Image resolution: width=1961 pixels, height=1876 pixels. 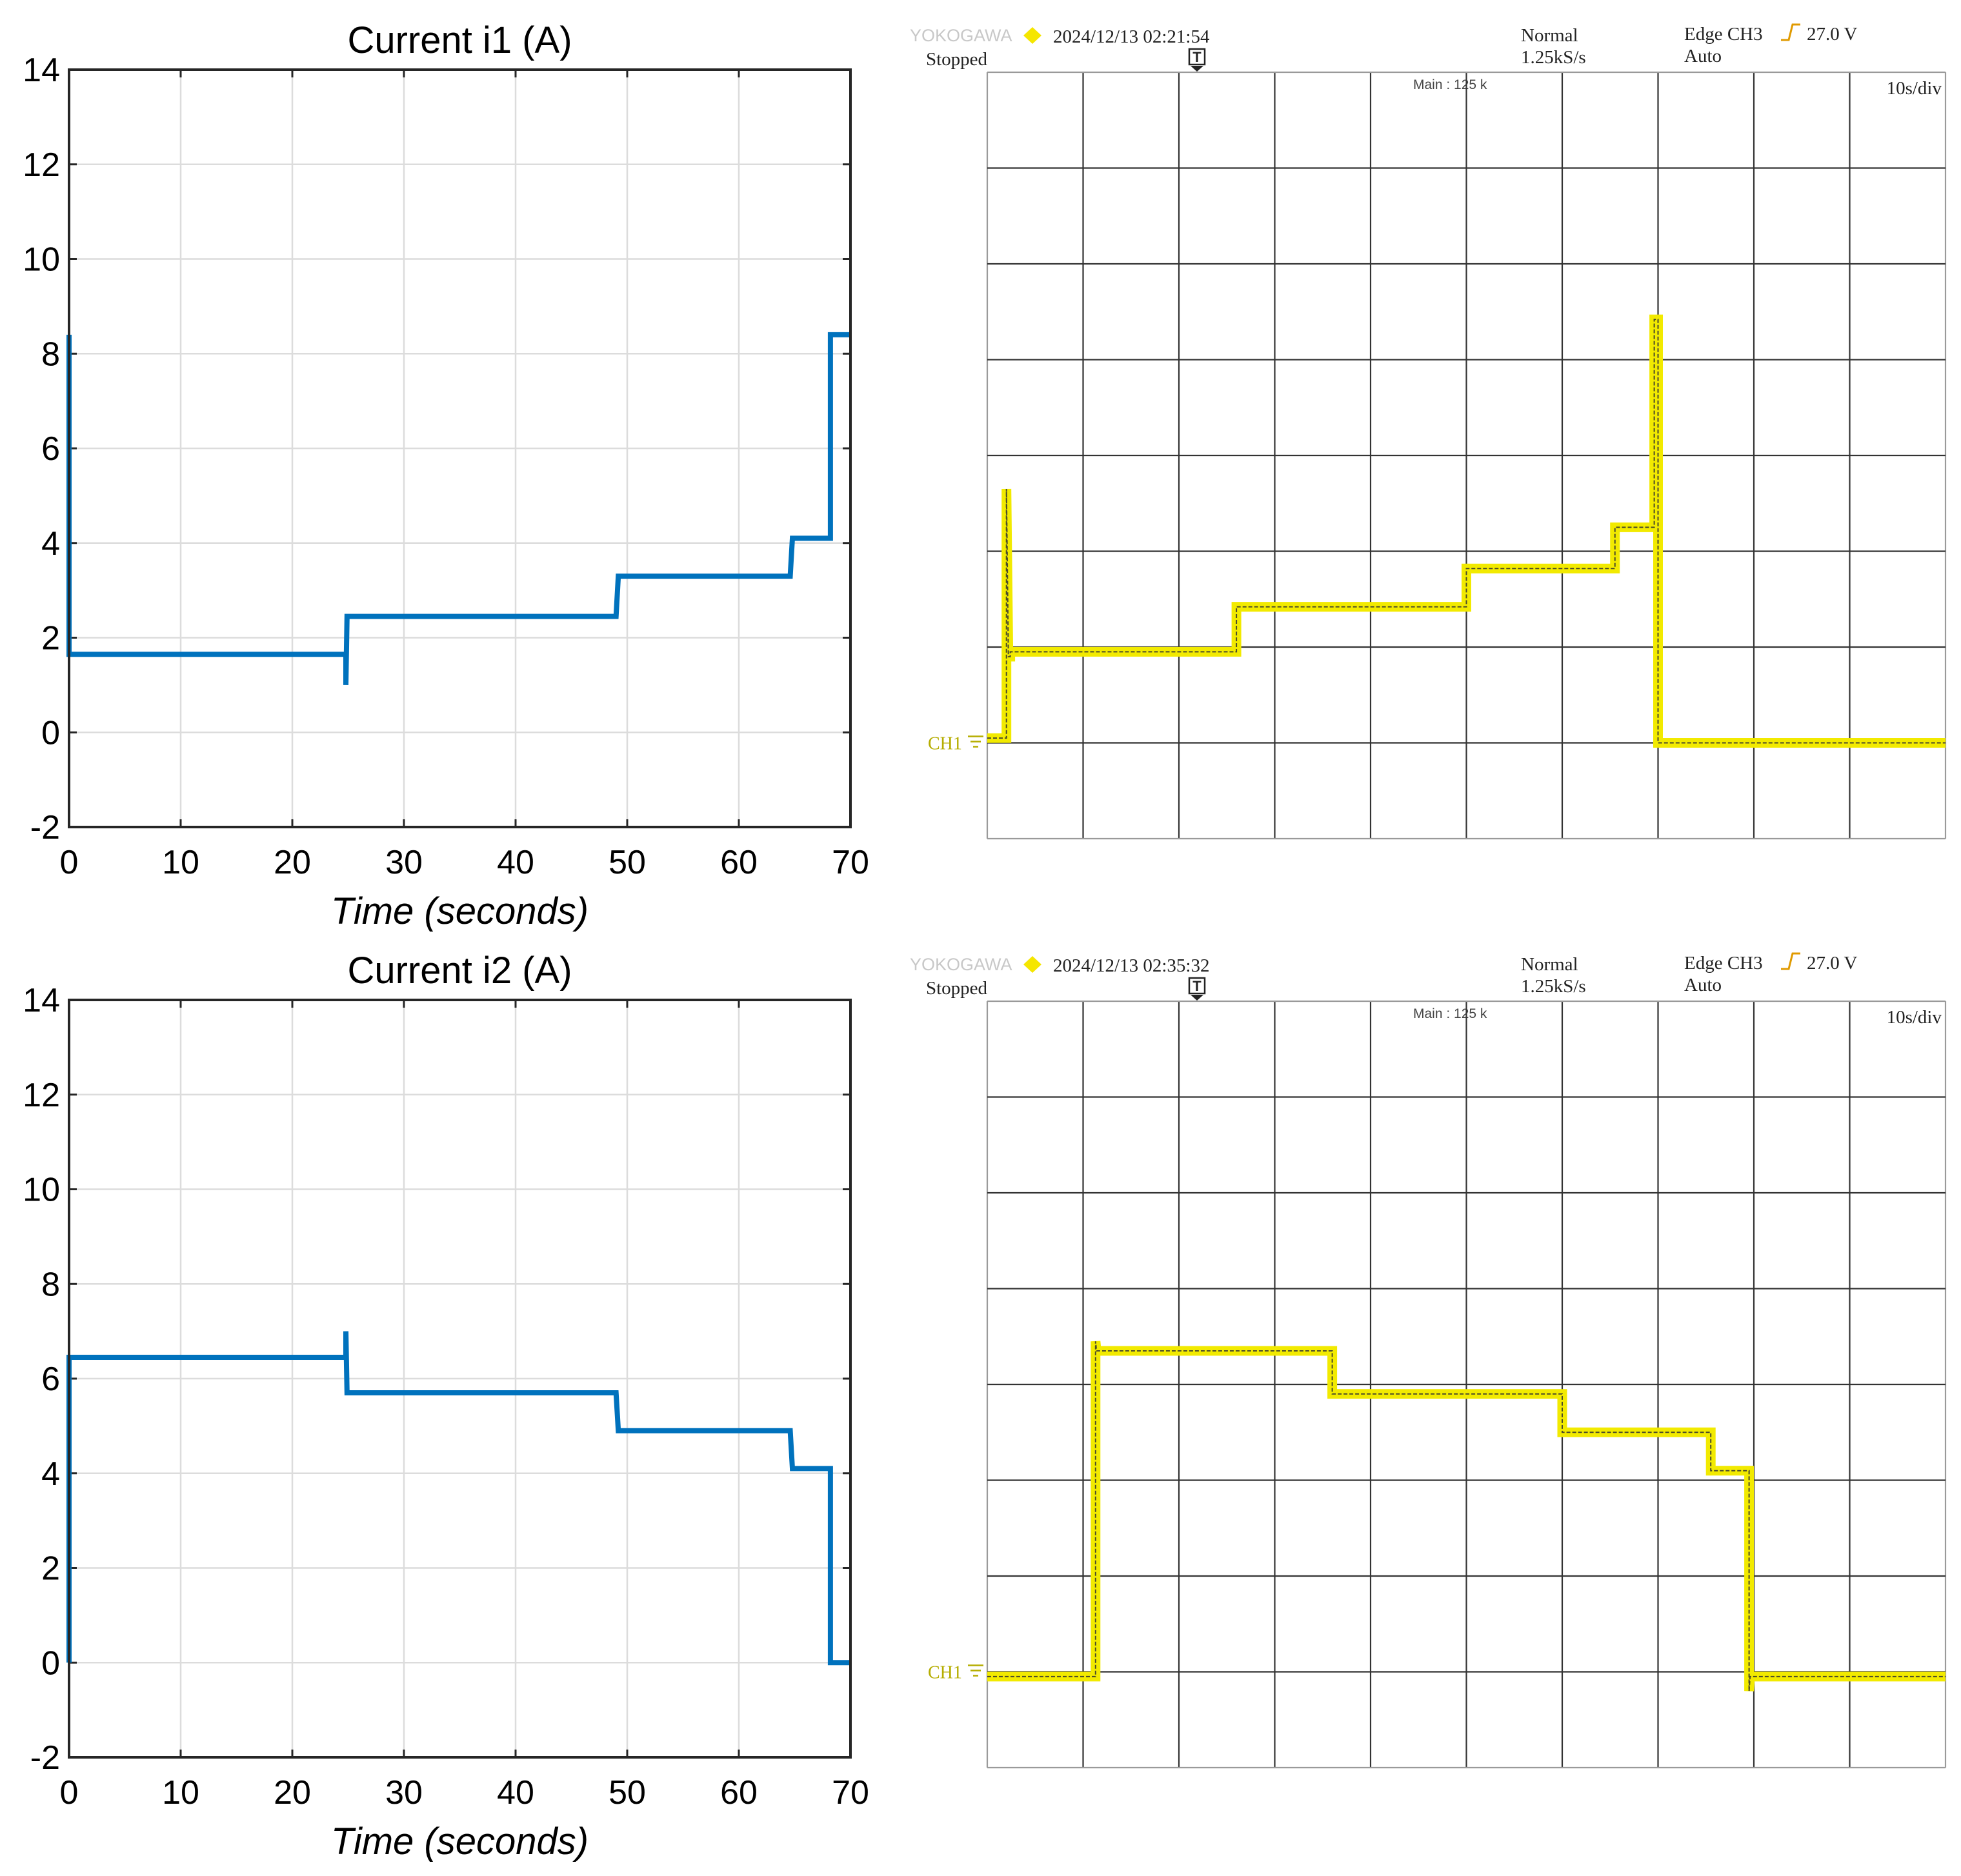 I want to click on series-line-i2, so click(x=458, y=1498).